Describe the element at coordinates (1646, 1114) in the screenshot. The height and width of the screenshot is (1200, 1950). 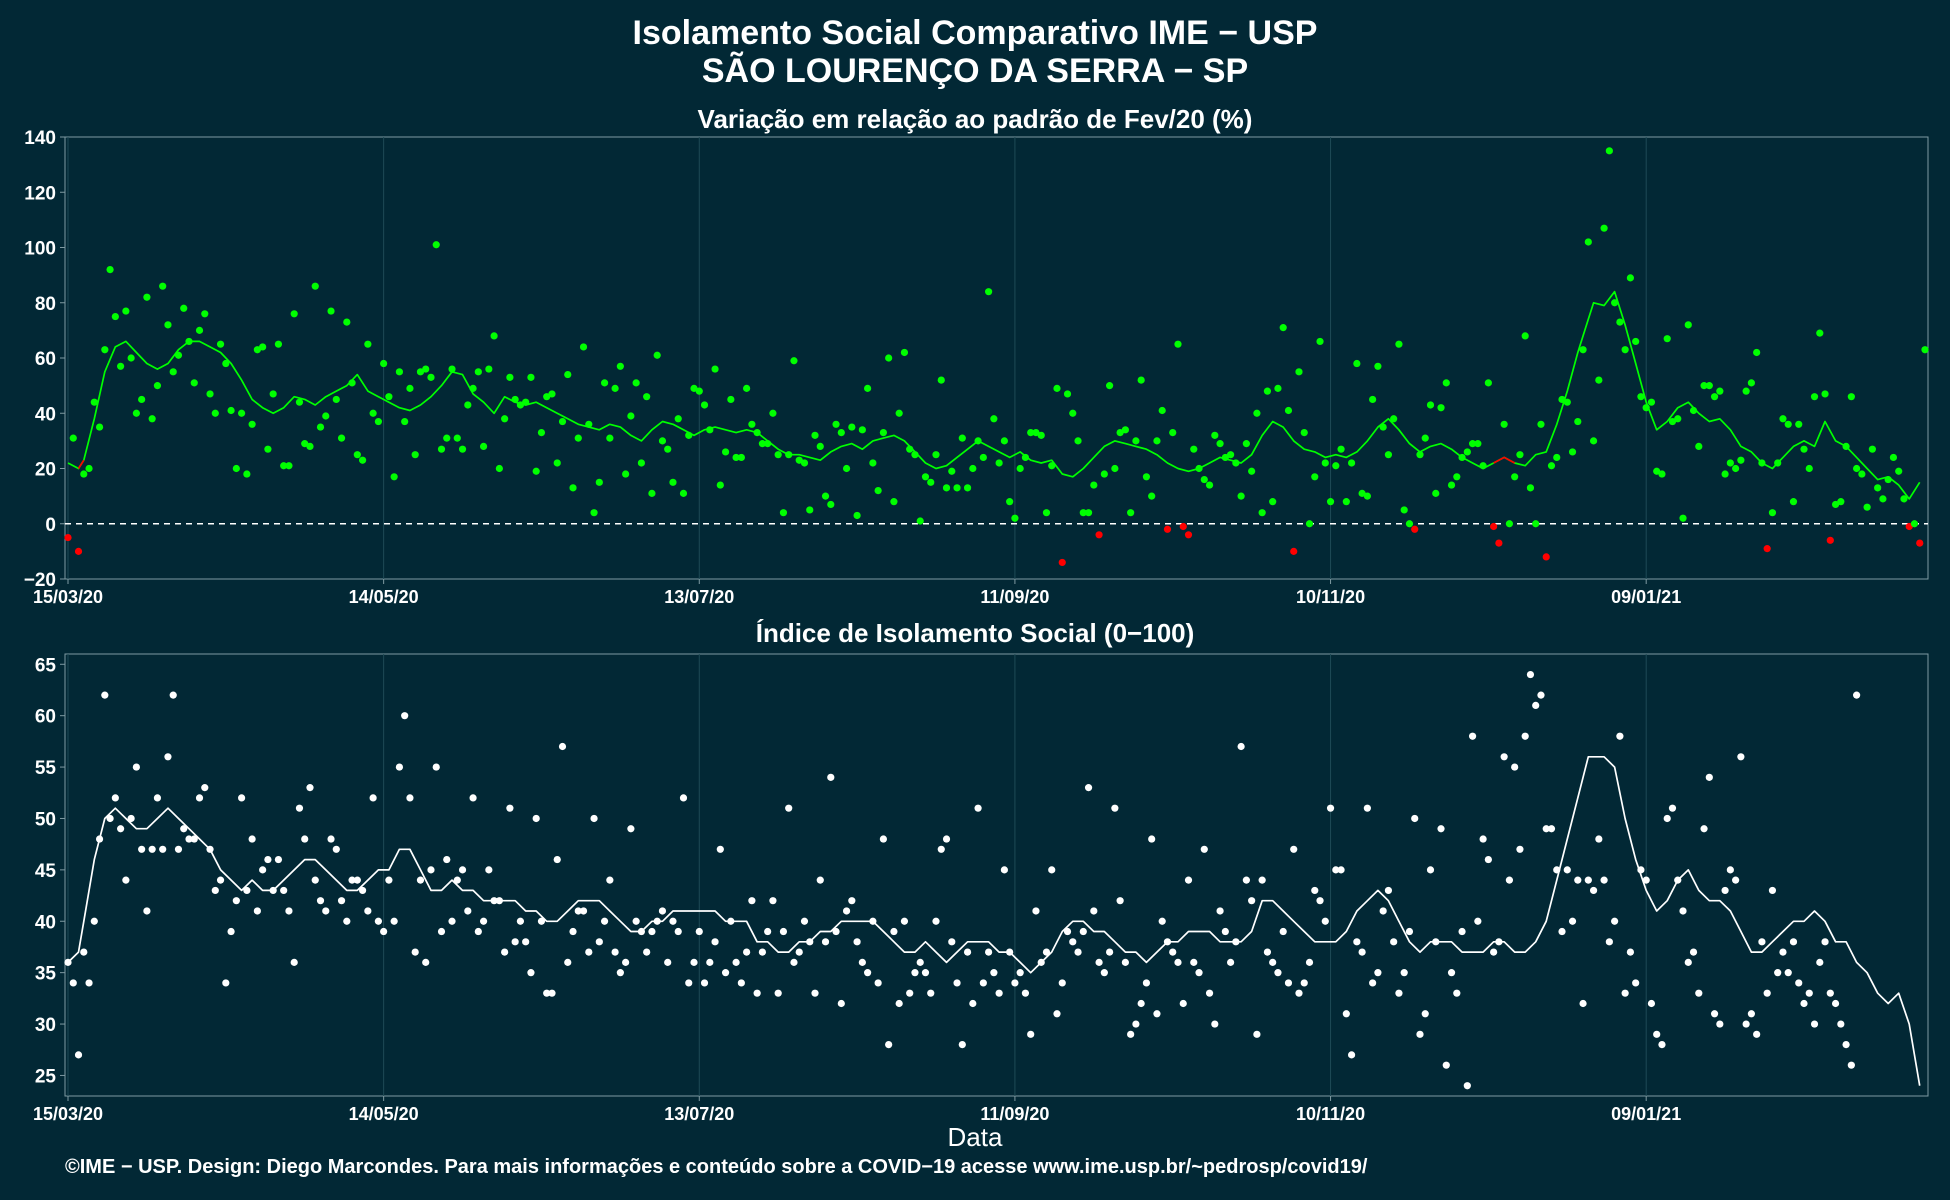
I see `x-tick-label: 09/01/21` at that location.